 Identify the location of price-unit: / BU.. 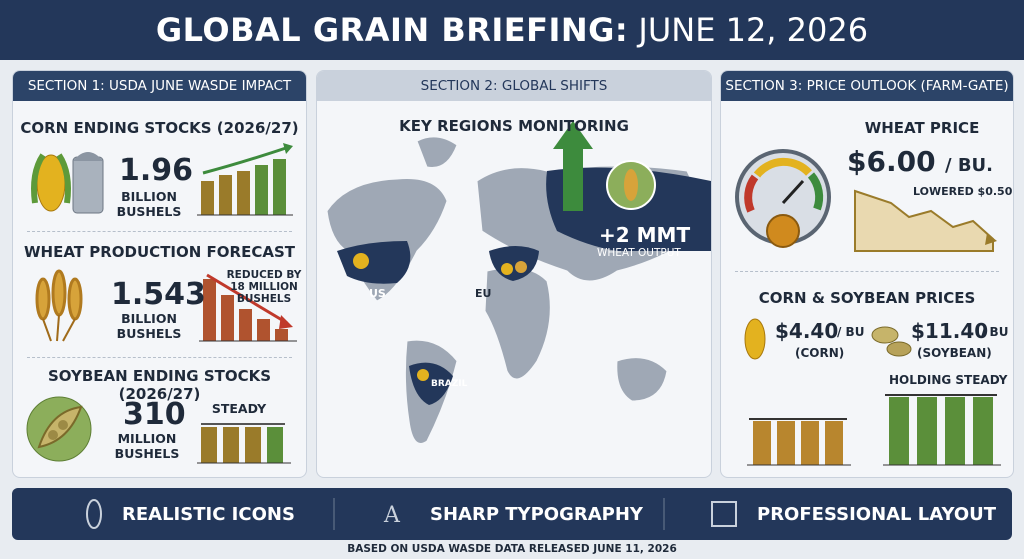
(969, 165).